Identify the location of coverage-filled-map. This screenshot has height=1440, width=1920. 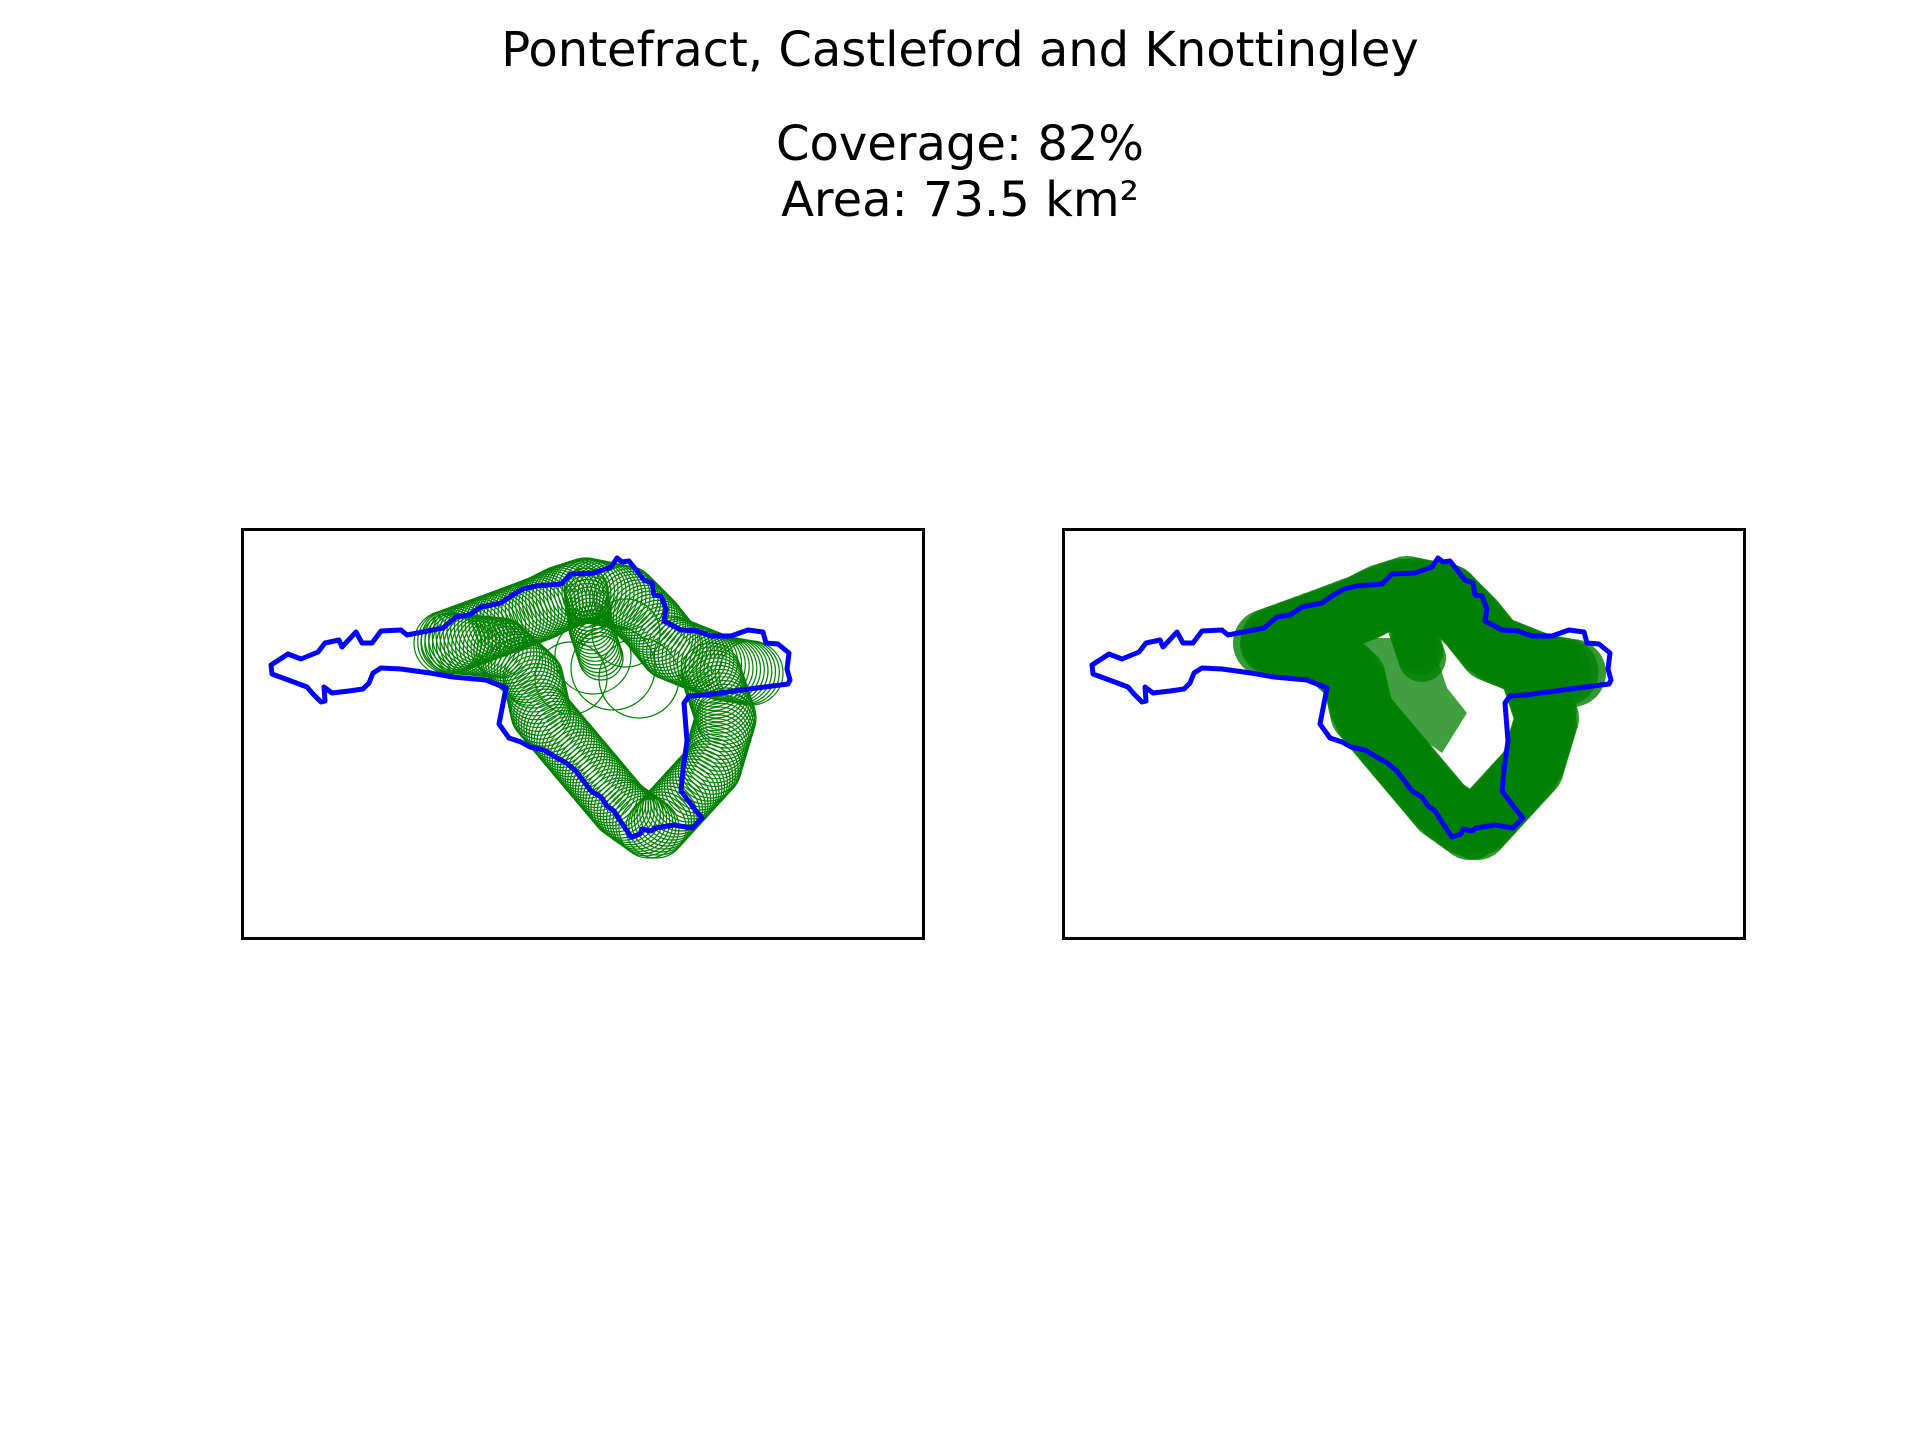
(1404, 734).